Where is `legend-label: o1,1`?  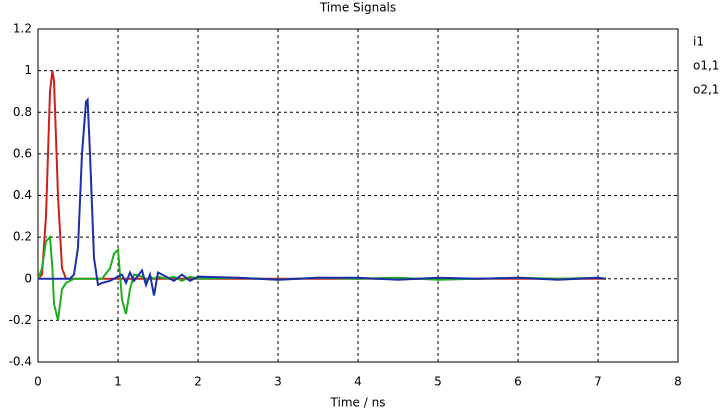 legend-label: o1,1 is located at coordinates (706, 66).